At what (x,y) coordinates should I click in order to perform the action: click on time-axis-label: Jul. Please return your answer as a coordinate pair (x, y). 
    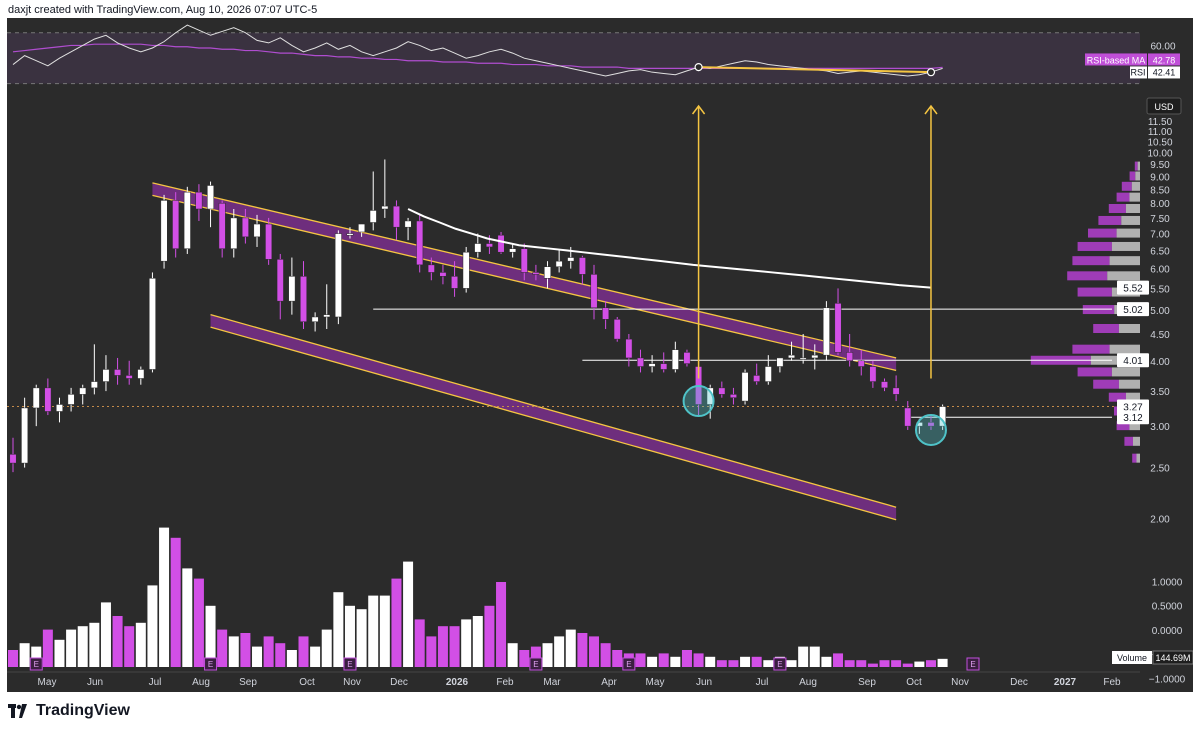
    Looking at the image, I should click on (155, 682).